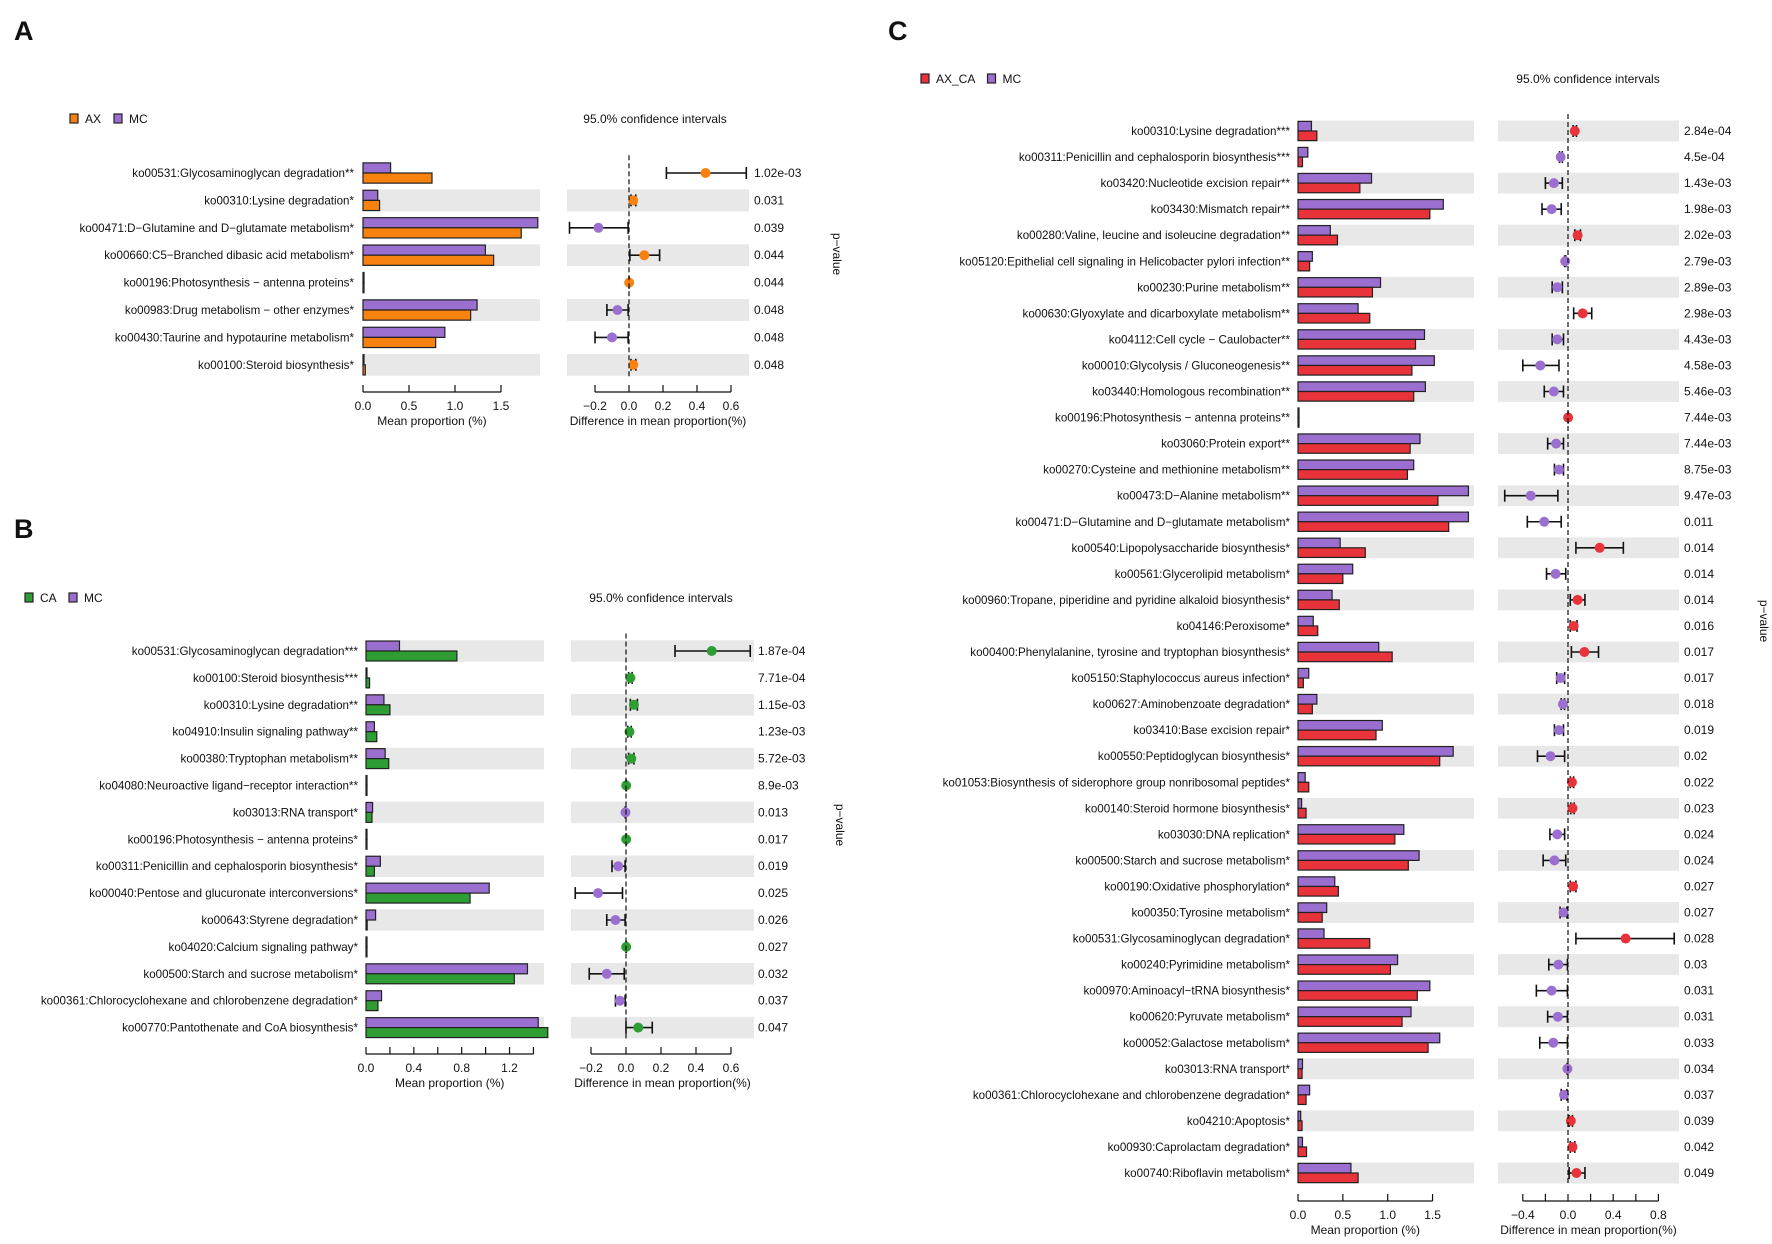 This screenshot has width=1772, height=1244. Describe the element at coordinates (1228, 1069) in the screenshot. I see `row-label: ko03013:RNA transport*` at that location.